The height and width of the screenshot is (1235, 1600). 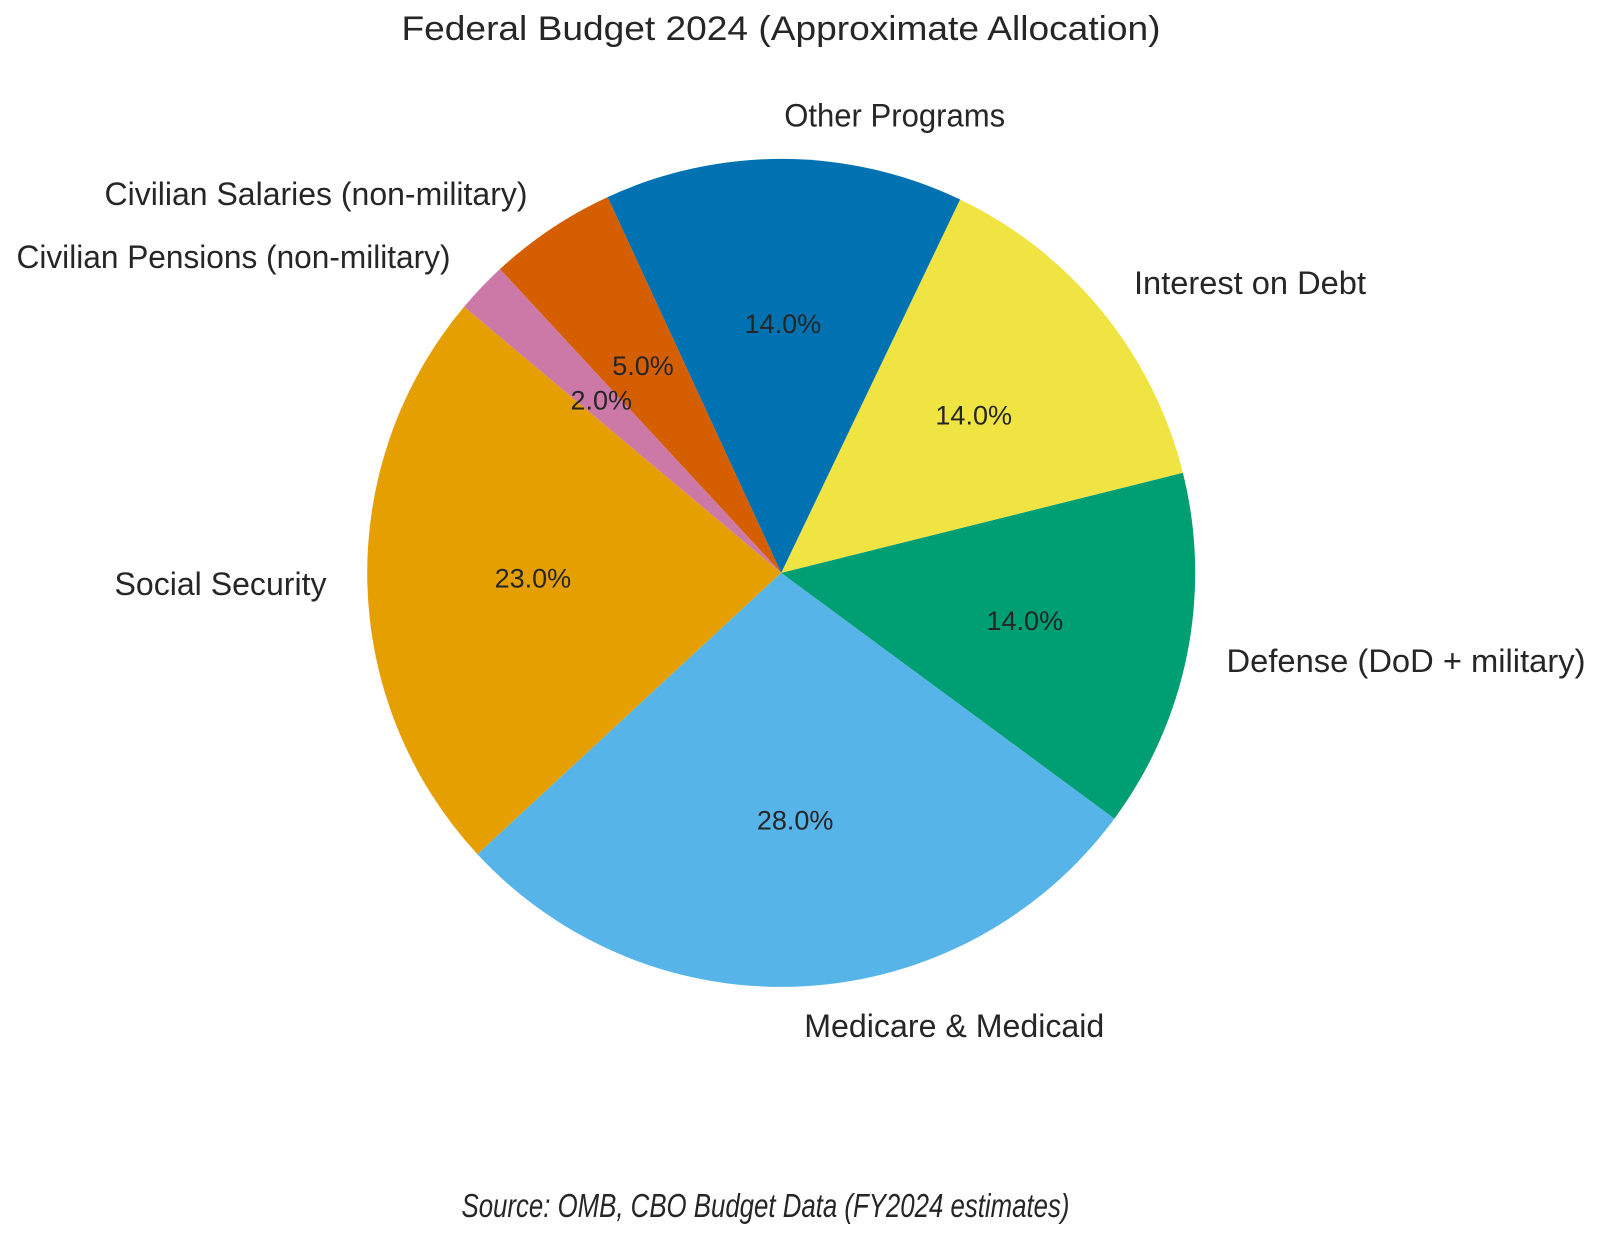 I want to click on svg-text: 28.0%, so click(x=795, y=821).